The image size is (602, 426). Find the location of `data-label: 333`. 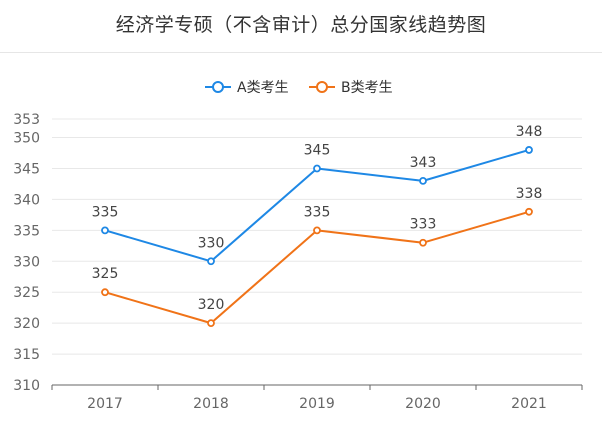

data-label: 333 is located at coordinates (423, 225).